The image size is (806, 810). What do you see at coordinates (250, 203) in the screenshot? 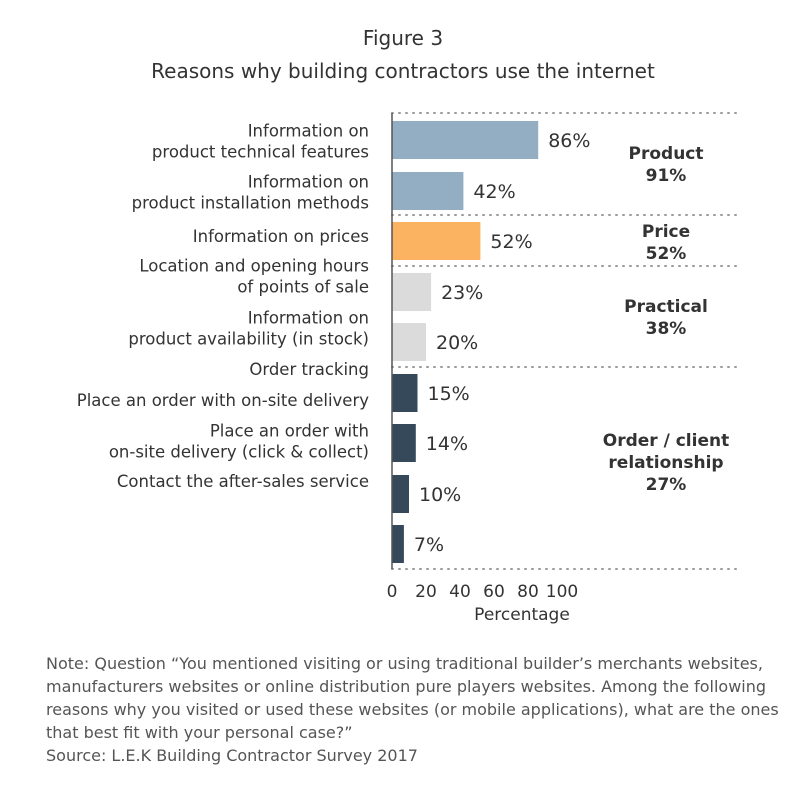
I see `category-label-line: product installation methods` at bounding box center [250, 203].